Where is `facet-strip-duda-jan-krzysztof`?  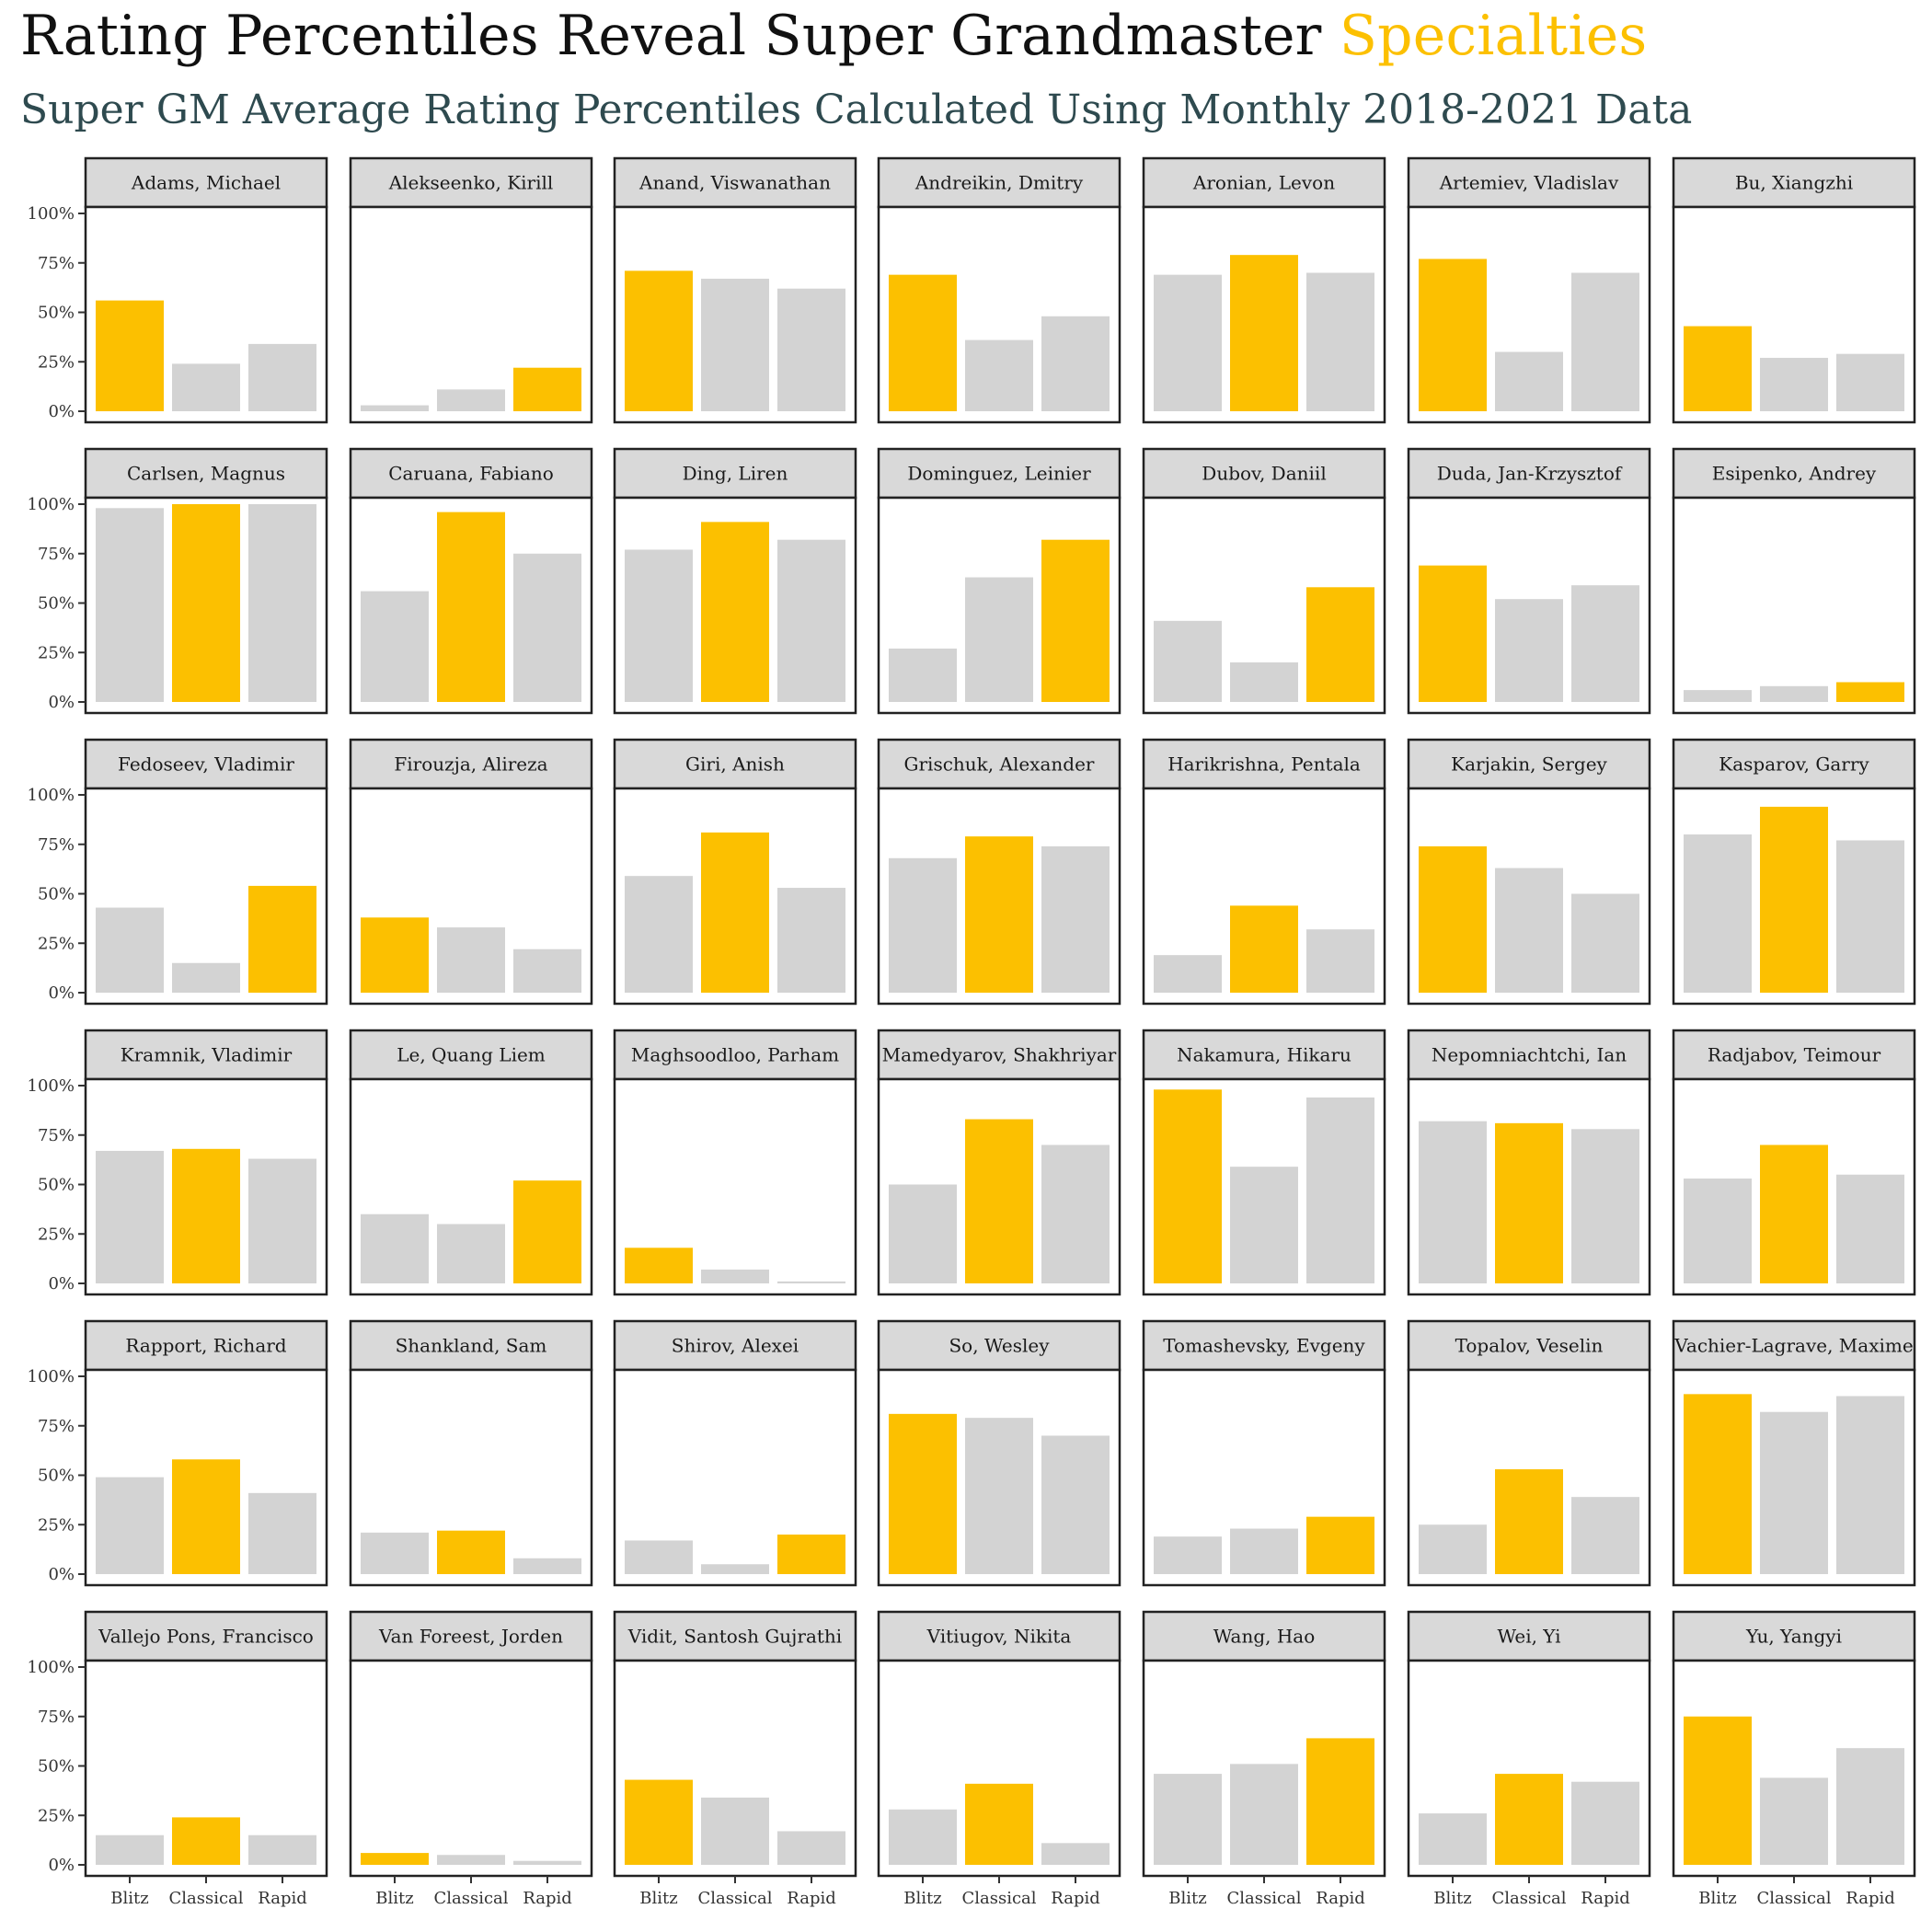 facet-strip-duda-jan-krzysztof is located at coordinates (1529, 473).